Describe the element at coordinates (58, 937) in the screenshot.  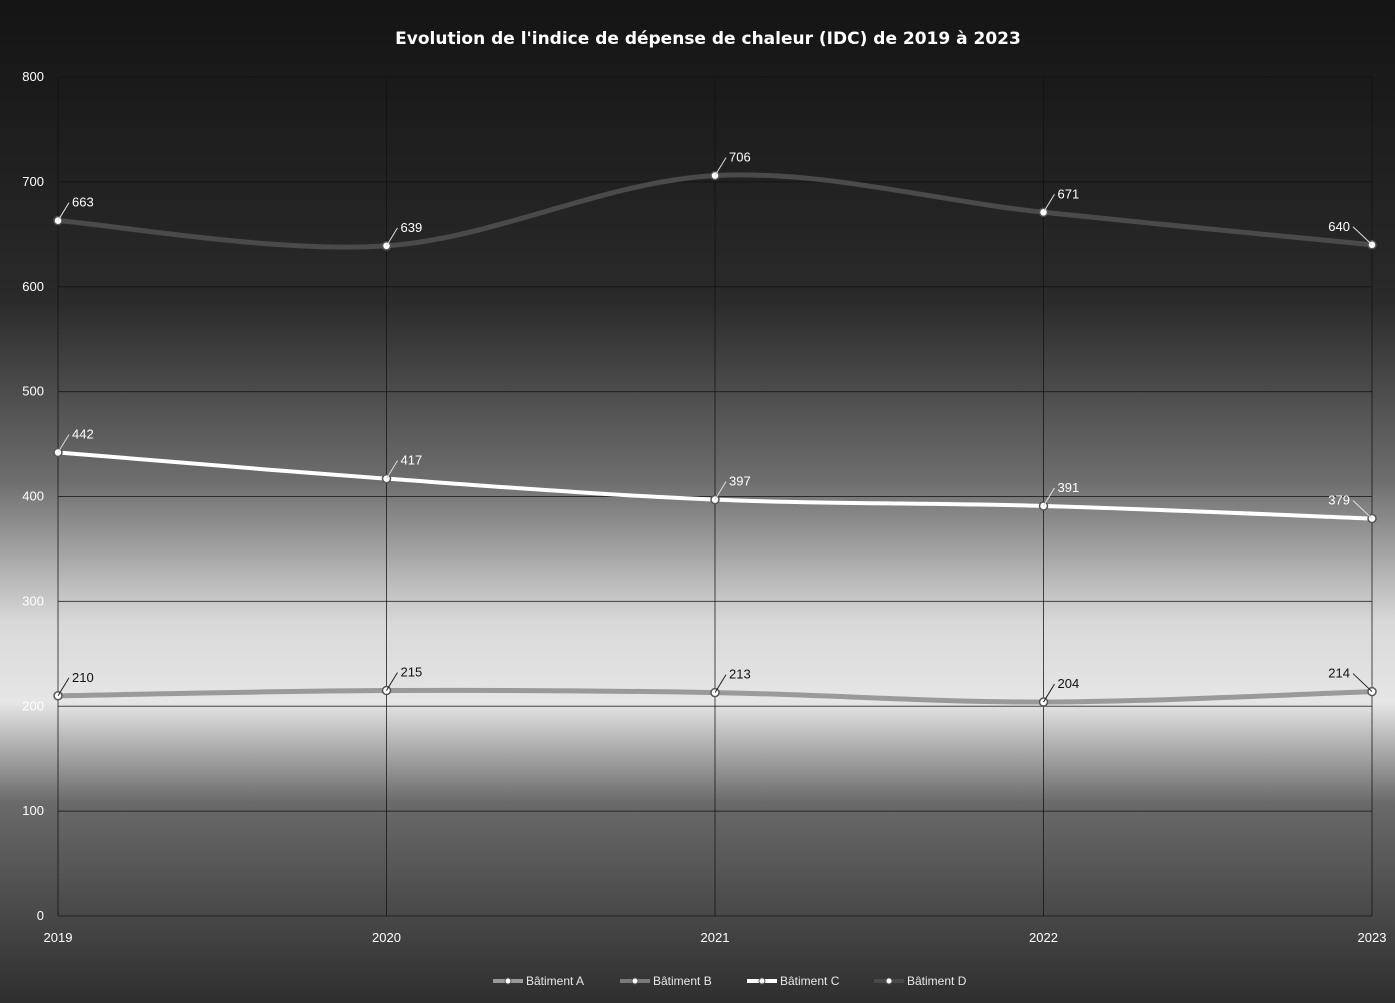
I see `x-tick-label: 2019` at that location.